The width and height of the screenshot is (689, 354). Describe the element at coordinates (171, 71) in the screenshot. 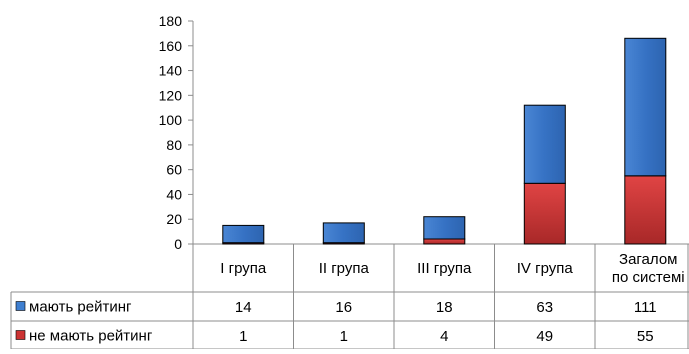

I see `y-tick-label: 140` at that location.